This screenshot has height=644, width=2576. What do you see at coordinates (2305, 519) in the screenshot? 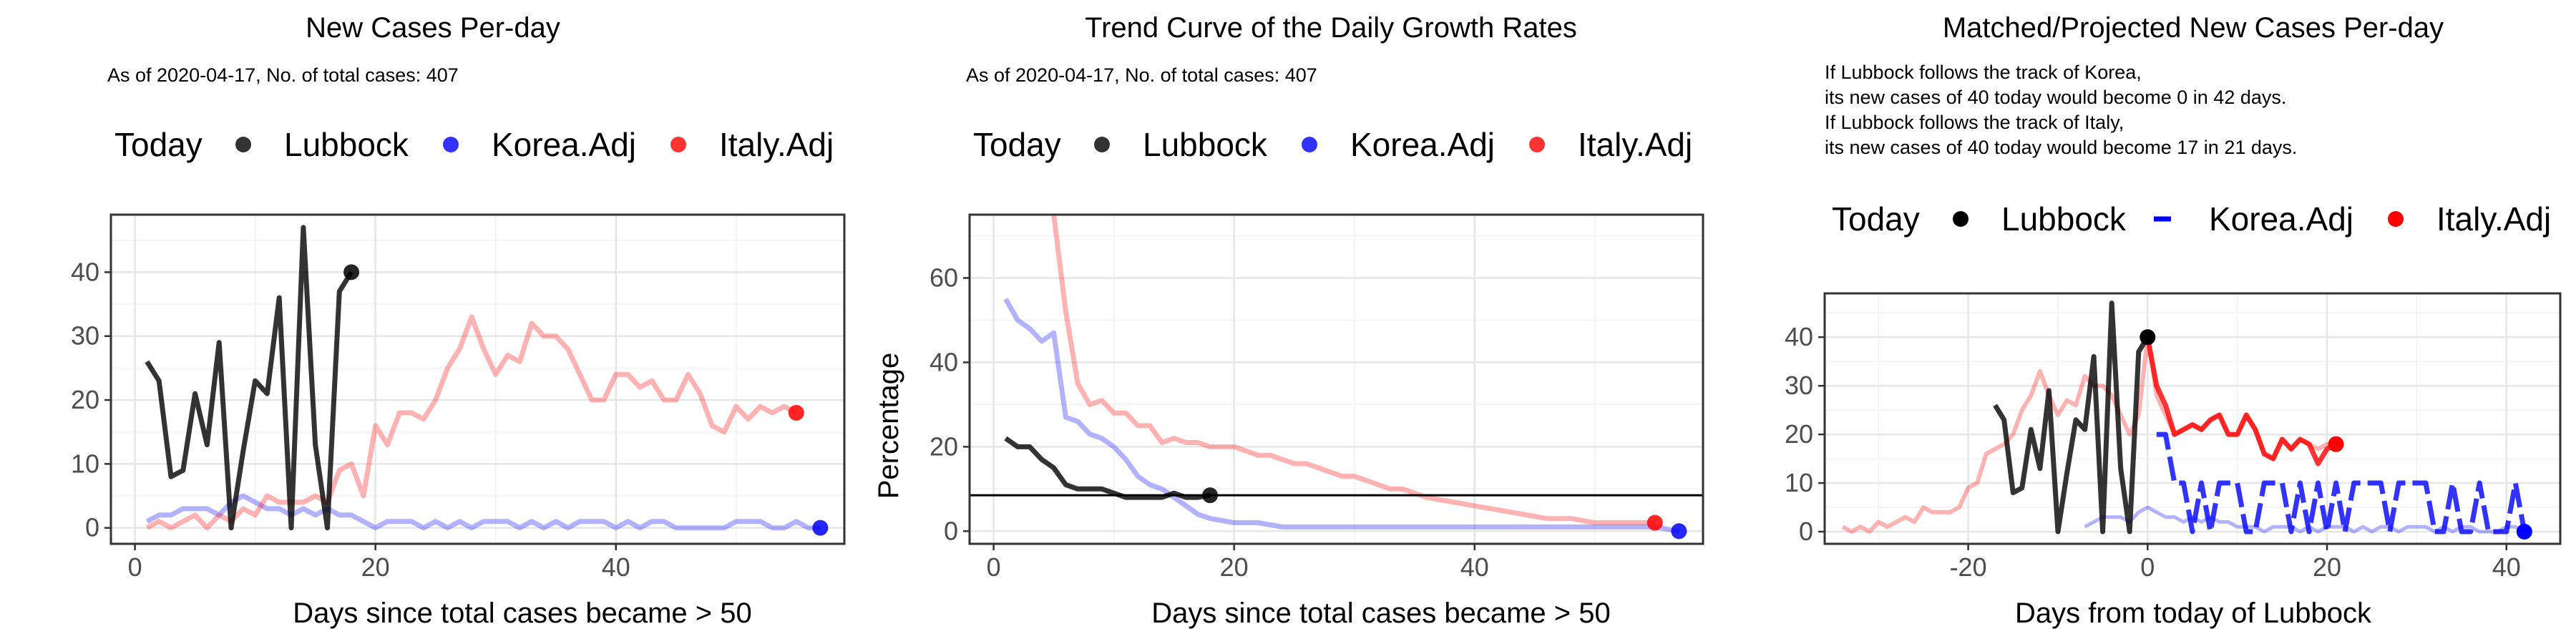
I see `series-line-korea-adj-matched` at bounding box center [2305, 519].